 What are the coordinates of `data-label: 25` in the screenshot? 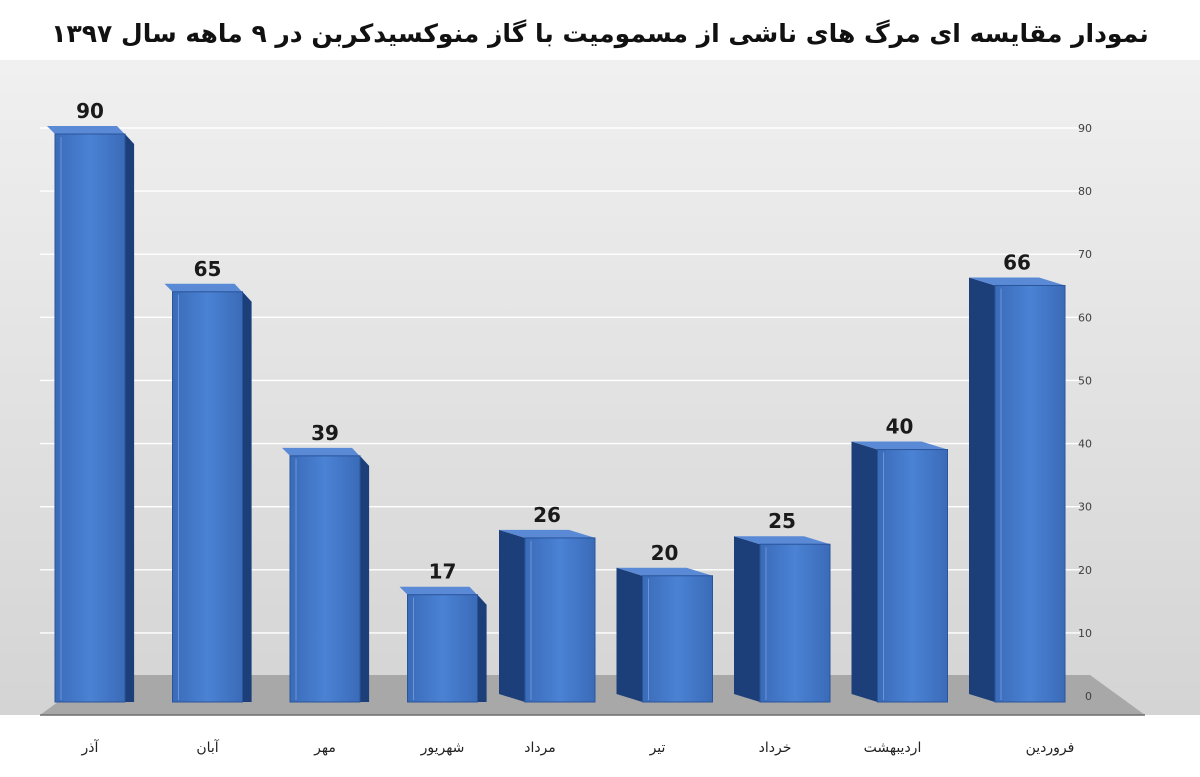 It's located at (782, 521).